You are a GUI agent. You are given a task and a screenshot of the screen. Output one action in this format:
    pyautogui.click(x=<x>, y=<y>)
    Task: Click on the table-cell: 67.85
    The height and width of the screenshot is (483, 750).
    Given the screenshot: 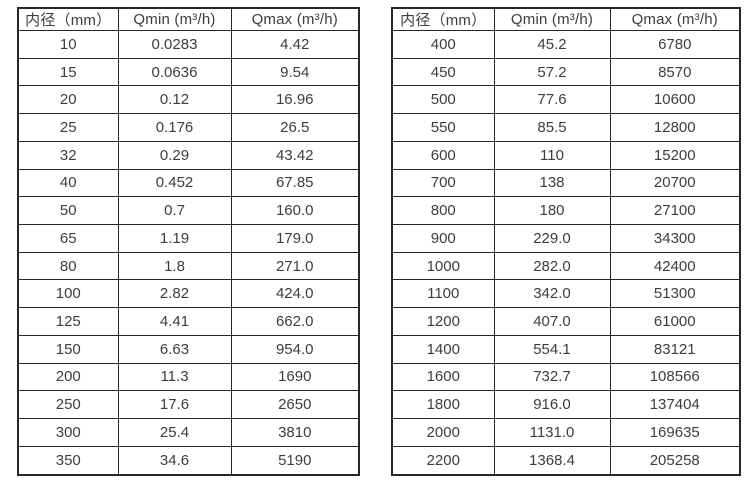 What is the action you would take?
    pyautogui.click(x=295, y=183)
    